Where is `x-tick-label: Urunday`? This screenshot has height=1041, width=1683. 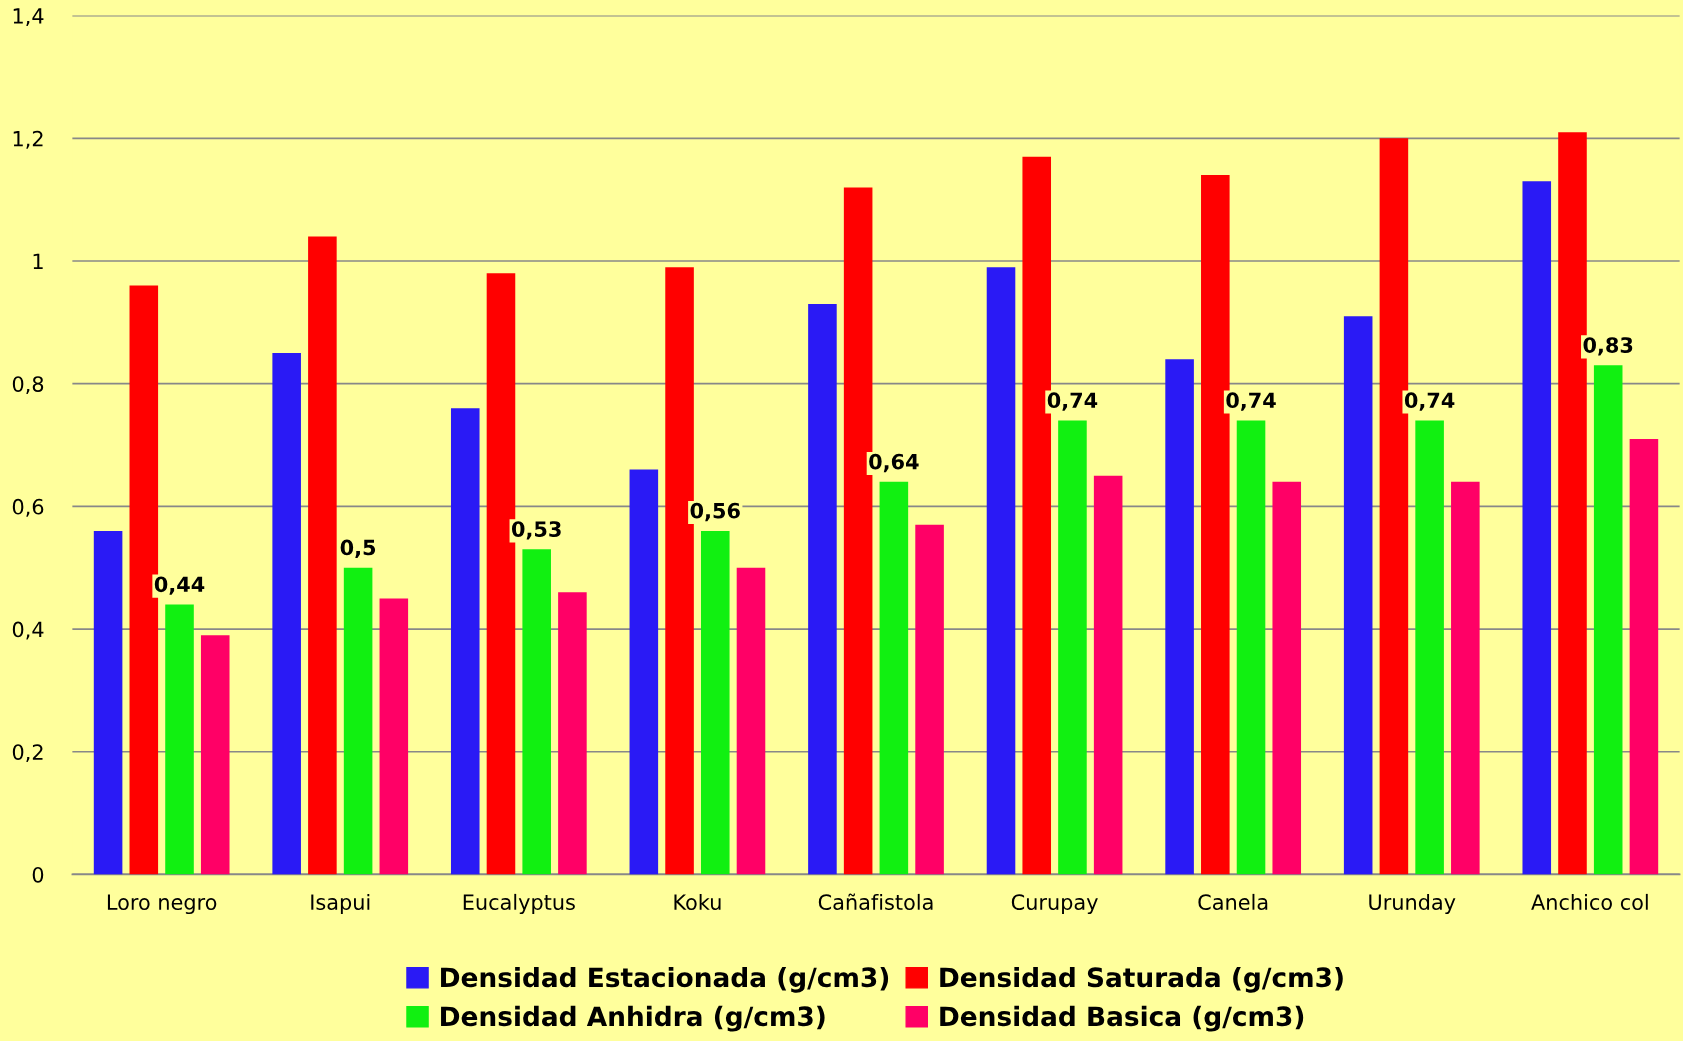
x-tick-label: Urunday is located at coordinates (1412, 904).